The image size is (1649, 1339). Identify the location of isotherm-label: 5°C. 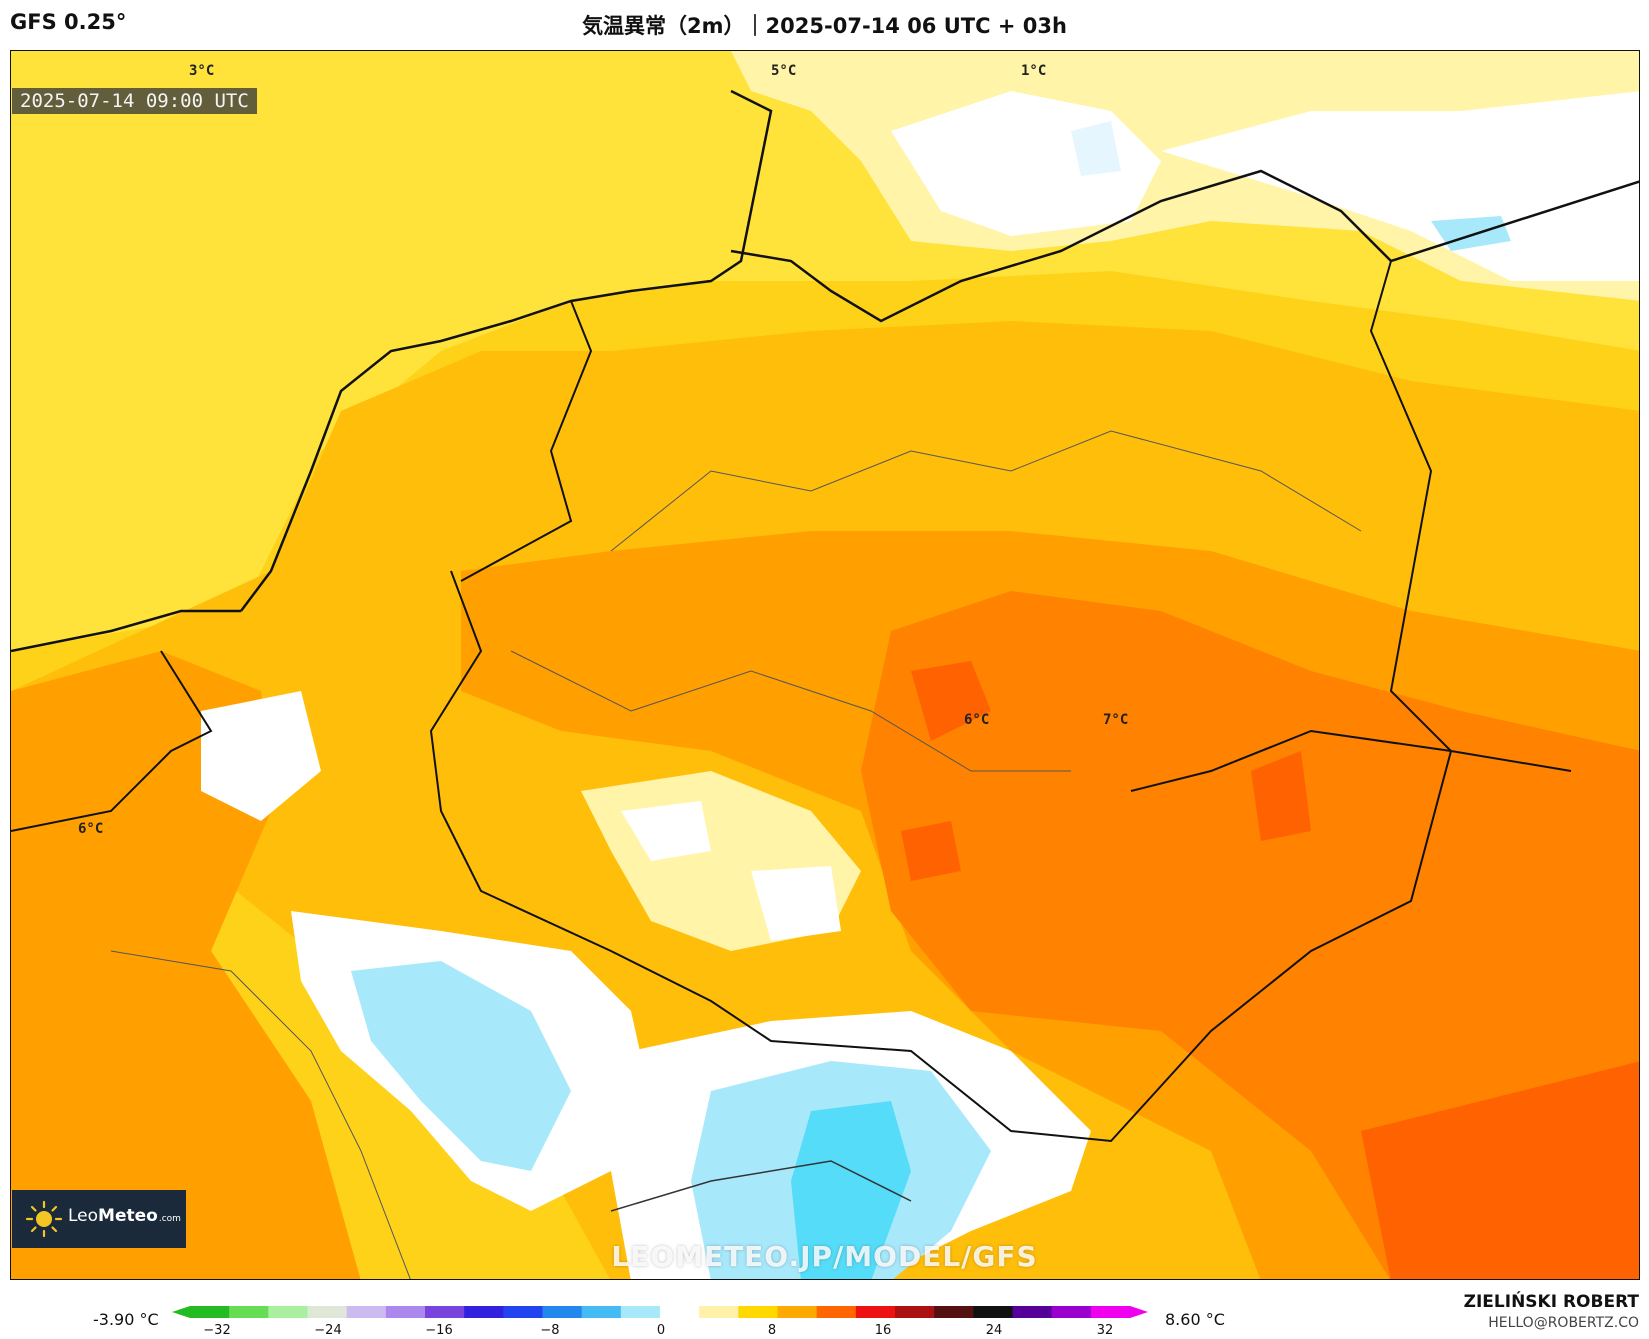
(784, 71).